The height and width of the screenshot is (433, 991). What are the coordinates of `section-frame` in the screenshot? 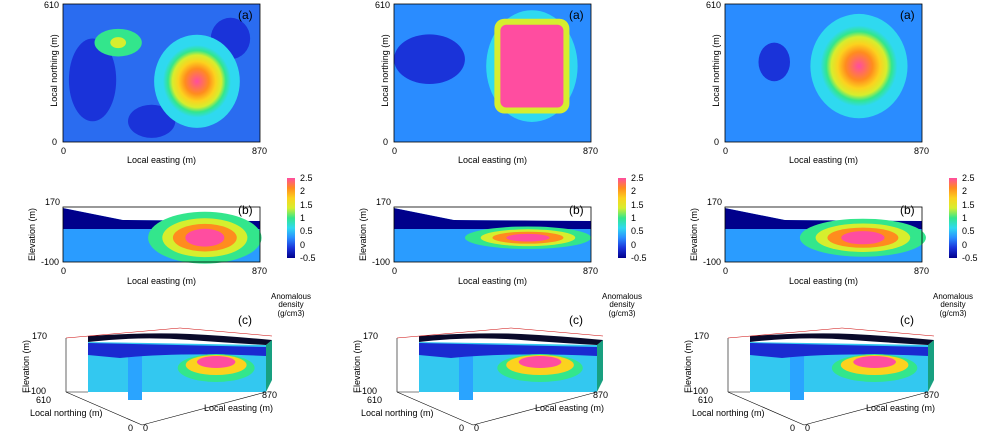 It's located at (161, 234).